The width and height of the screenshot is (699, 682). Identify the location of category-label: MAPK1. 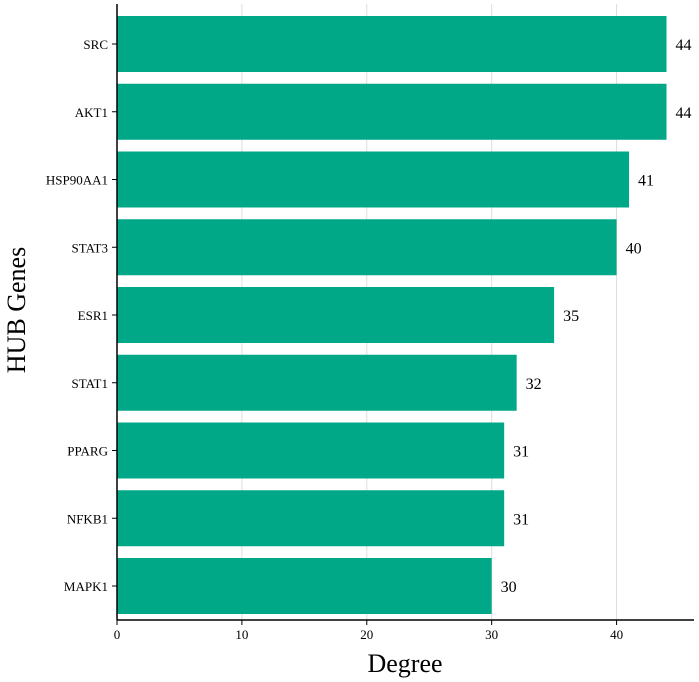
(86, 586).